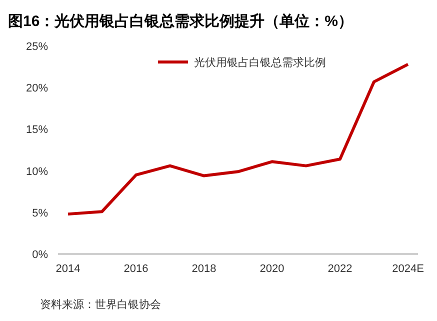 Image resolution: width=437 pixels, height=321 pixels. What do you see at coordinates (40, 255) in the screenshot?
I see `y-tick-label: 0%` at bounding box center [40, 255].